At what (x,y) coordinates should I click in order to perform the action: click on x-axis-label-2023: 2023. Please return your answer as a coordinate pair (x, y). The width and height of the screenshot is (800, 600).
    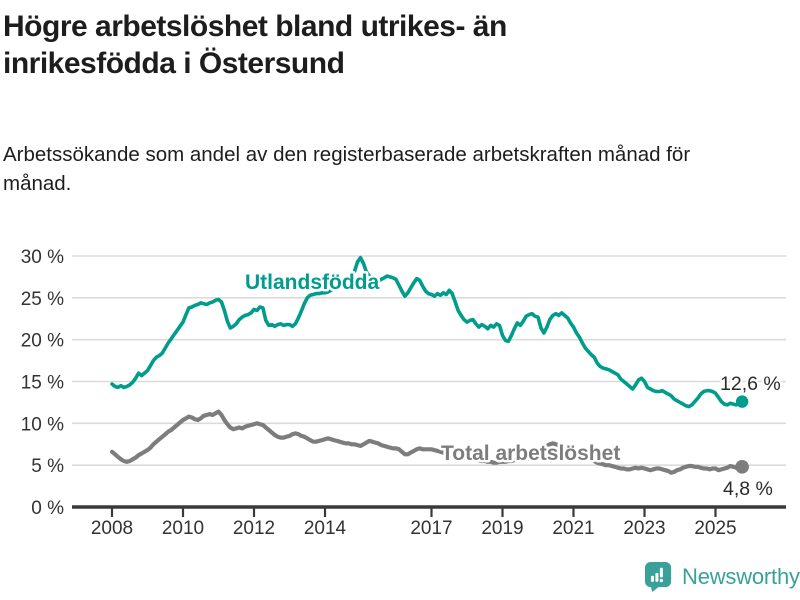
    Looking at the image, I should click on (644, 528).